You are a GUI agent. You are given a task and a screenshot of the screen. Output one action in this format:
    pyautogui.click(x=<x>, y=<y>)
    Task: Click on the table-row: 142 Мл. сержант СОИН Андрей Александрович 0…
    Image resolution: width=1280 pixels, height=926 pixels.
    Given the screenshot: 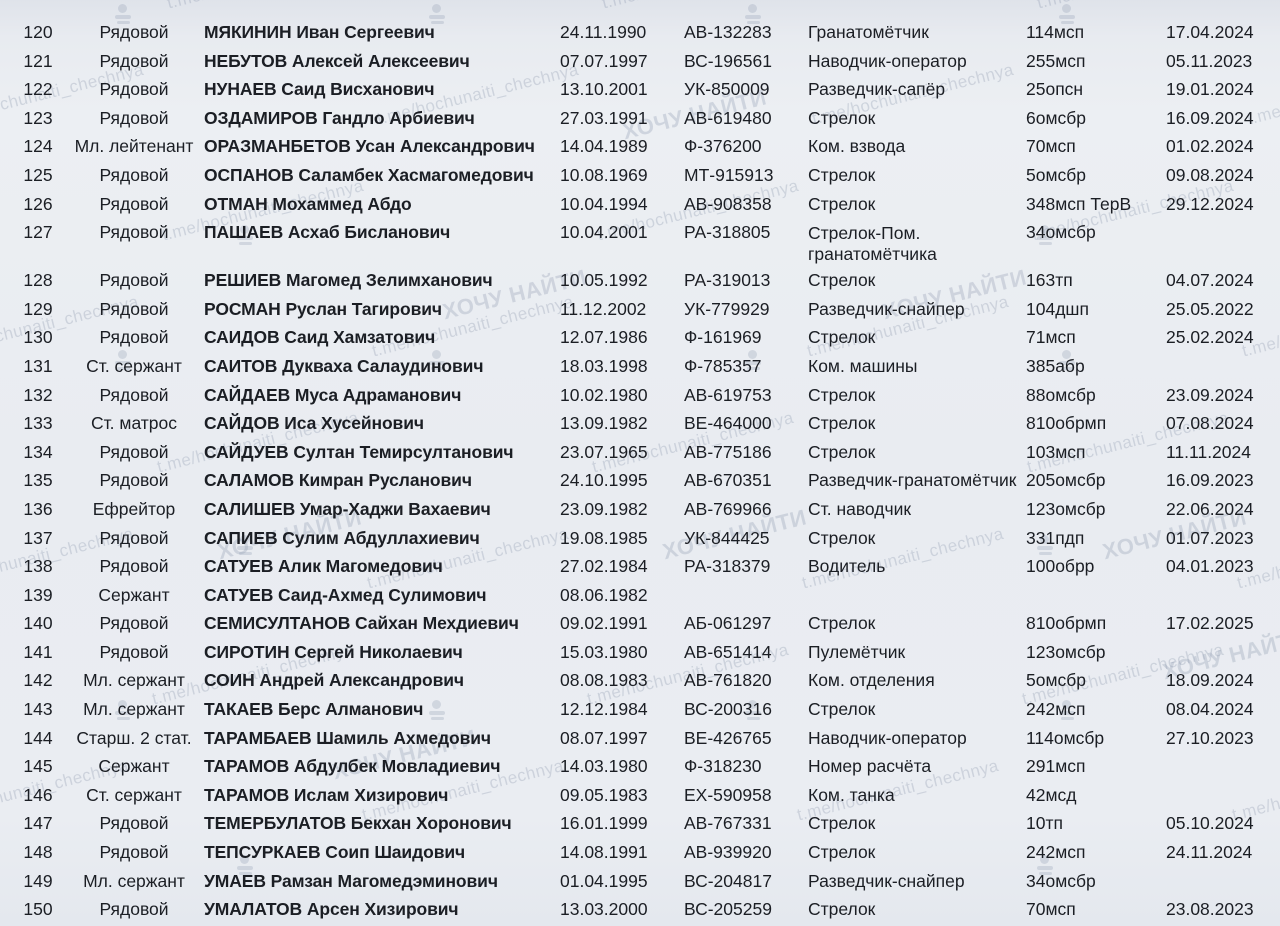 What is the action you would take?
    pyautogui.click(x=640, y=684)
    